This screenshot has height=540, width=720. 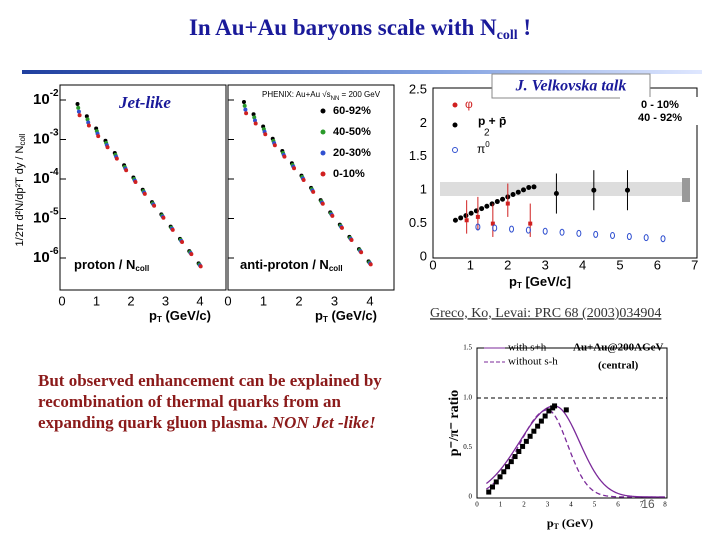 What do you see at coordinates (159, 319) in the screenshot?
I see `x-axis-label-part: T` at bounding box center [159, 319].